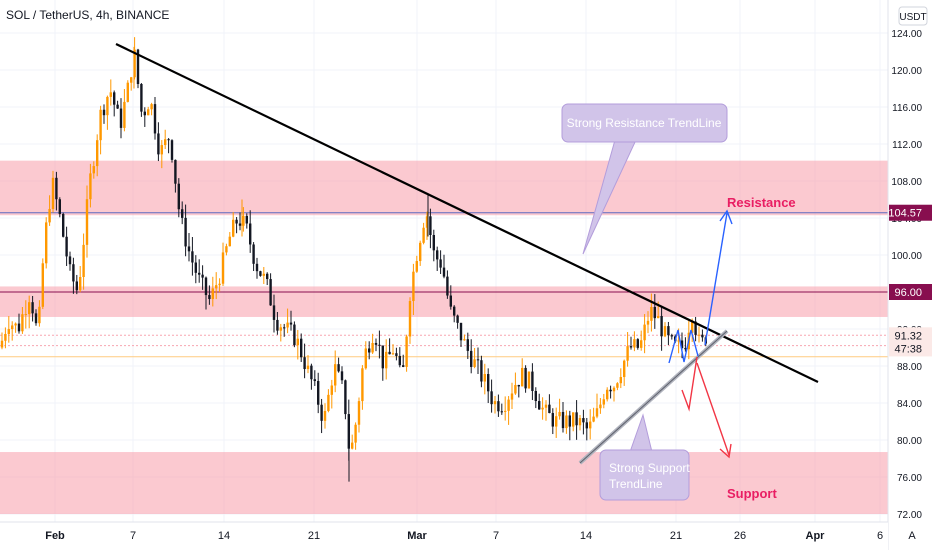  I want to click on bear-arrow, so click(713, 409).